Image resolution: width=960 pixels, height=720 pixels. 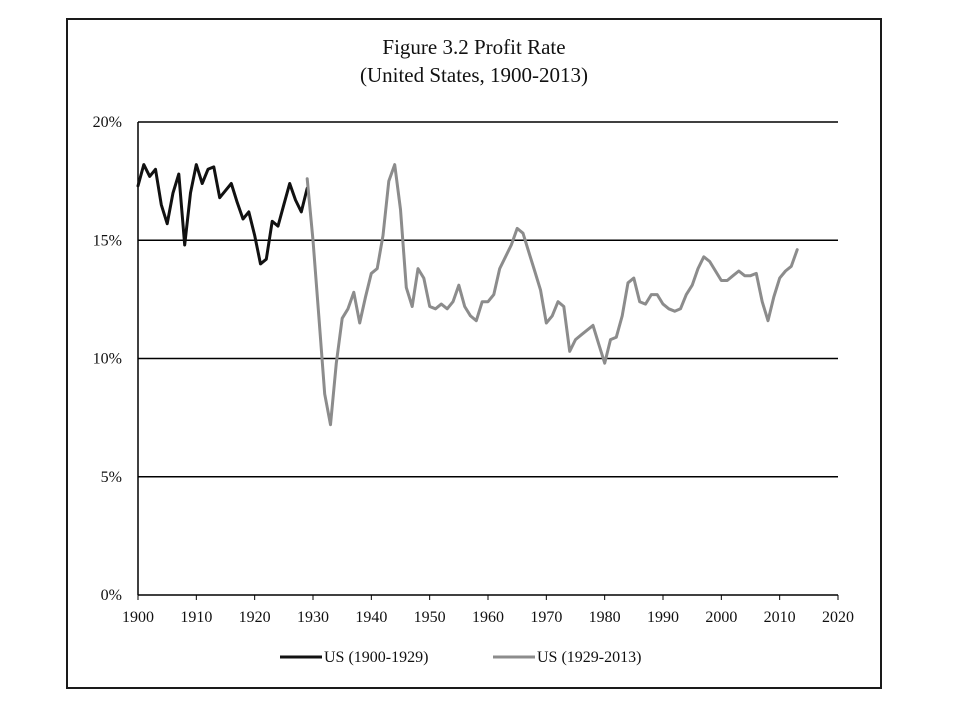 I want to click on legend-label-1: US (1900-1929), so click(x=376, y=657).